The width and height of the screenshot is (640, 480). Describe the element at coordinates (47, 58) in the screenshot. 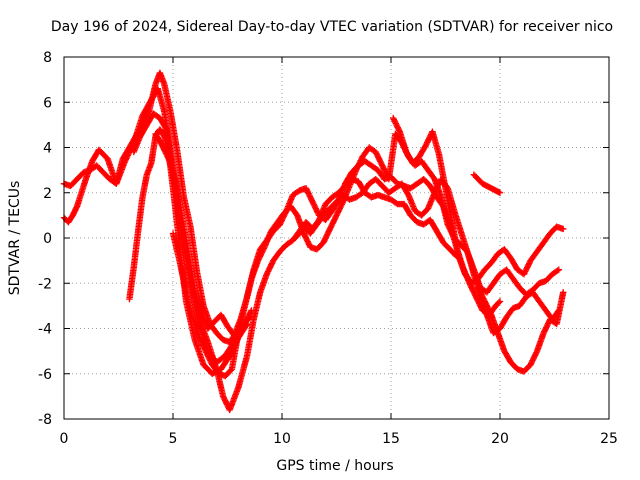

I see `y-tick-label: 8` at that location.